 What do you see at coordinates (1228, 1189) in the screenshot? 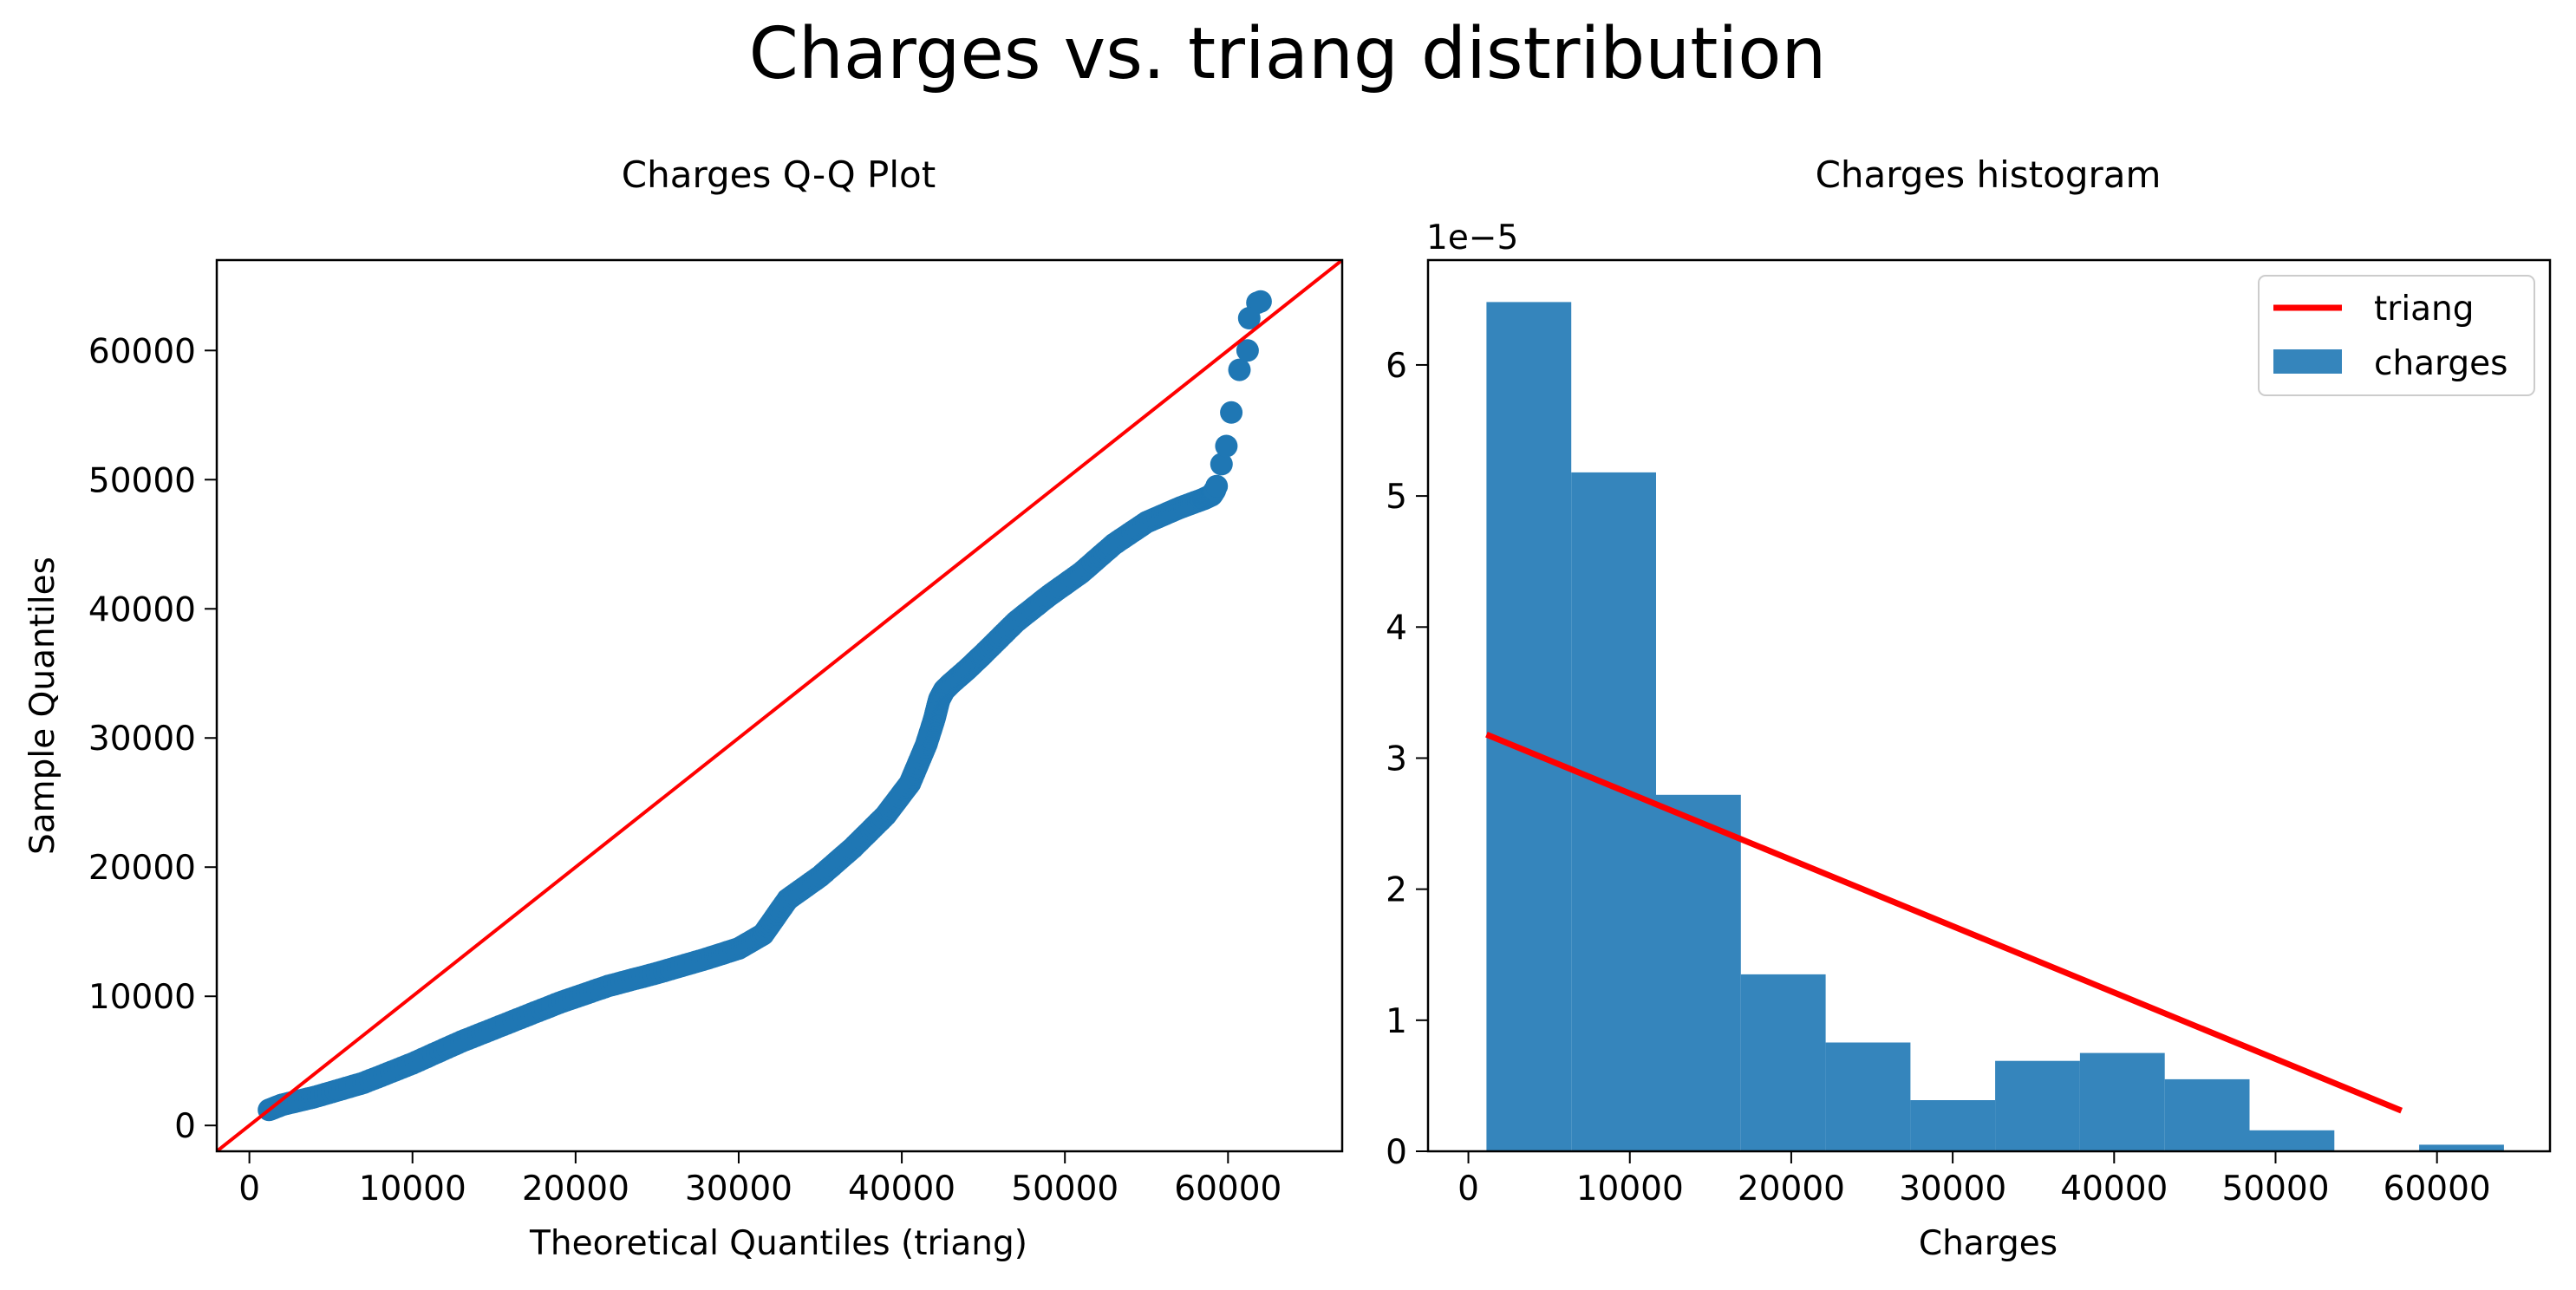
I see `qq-xtick-label: 60000` at bounding box center [1228, 1189].